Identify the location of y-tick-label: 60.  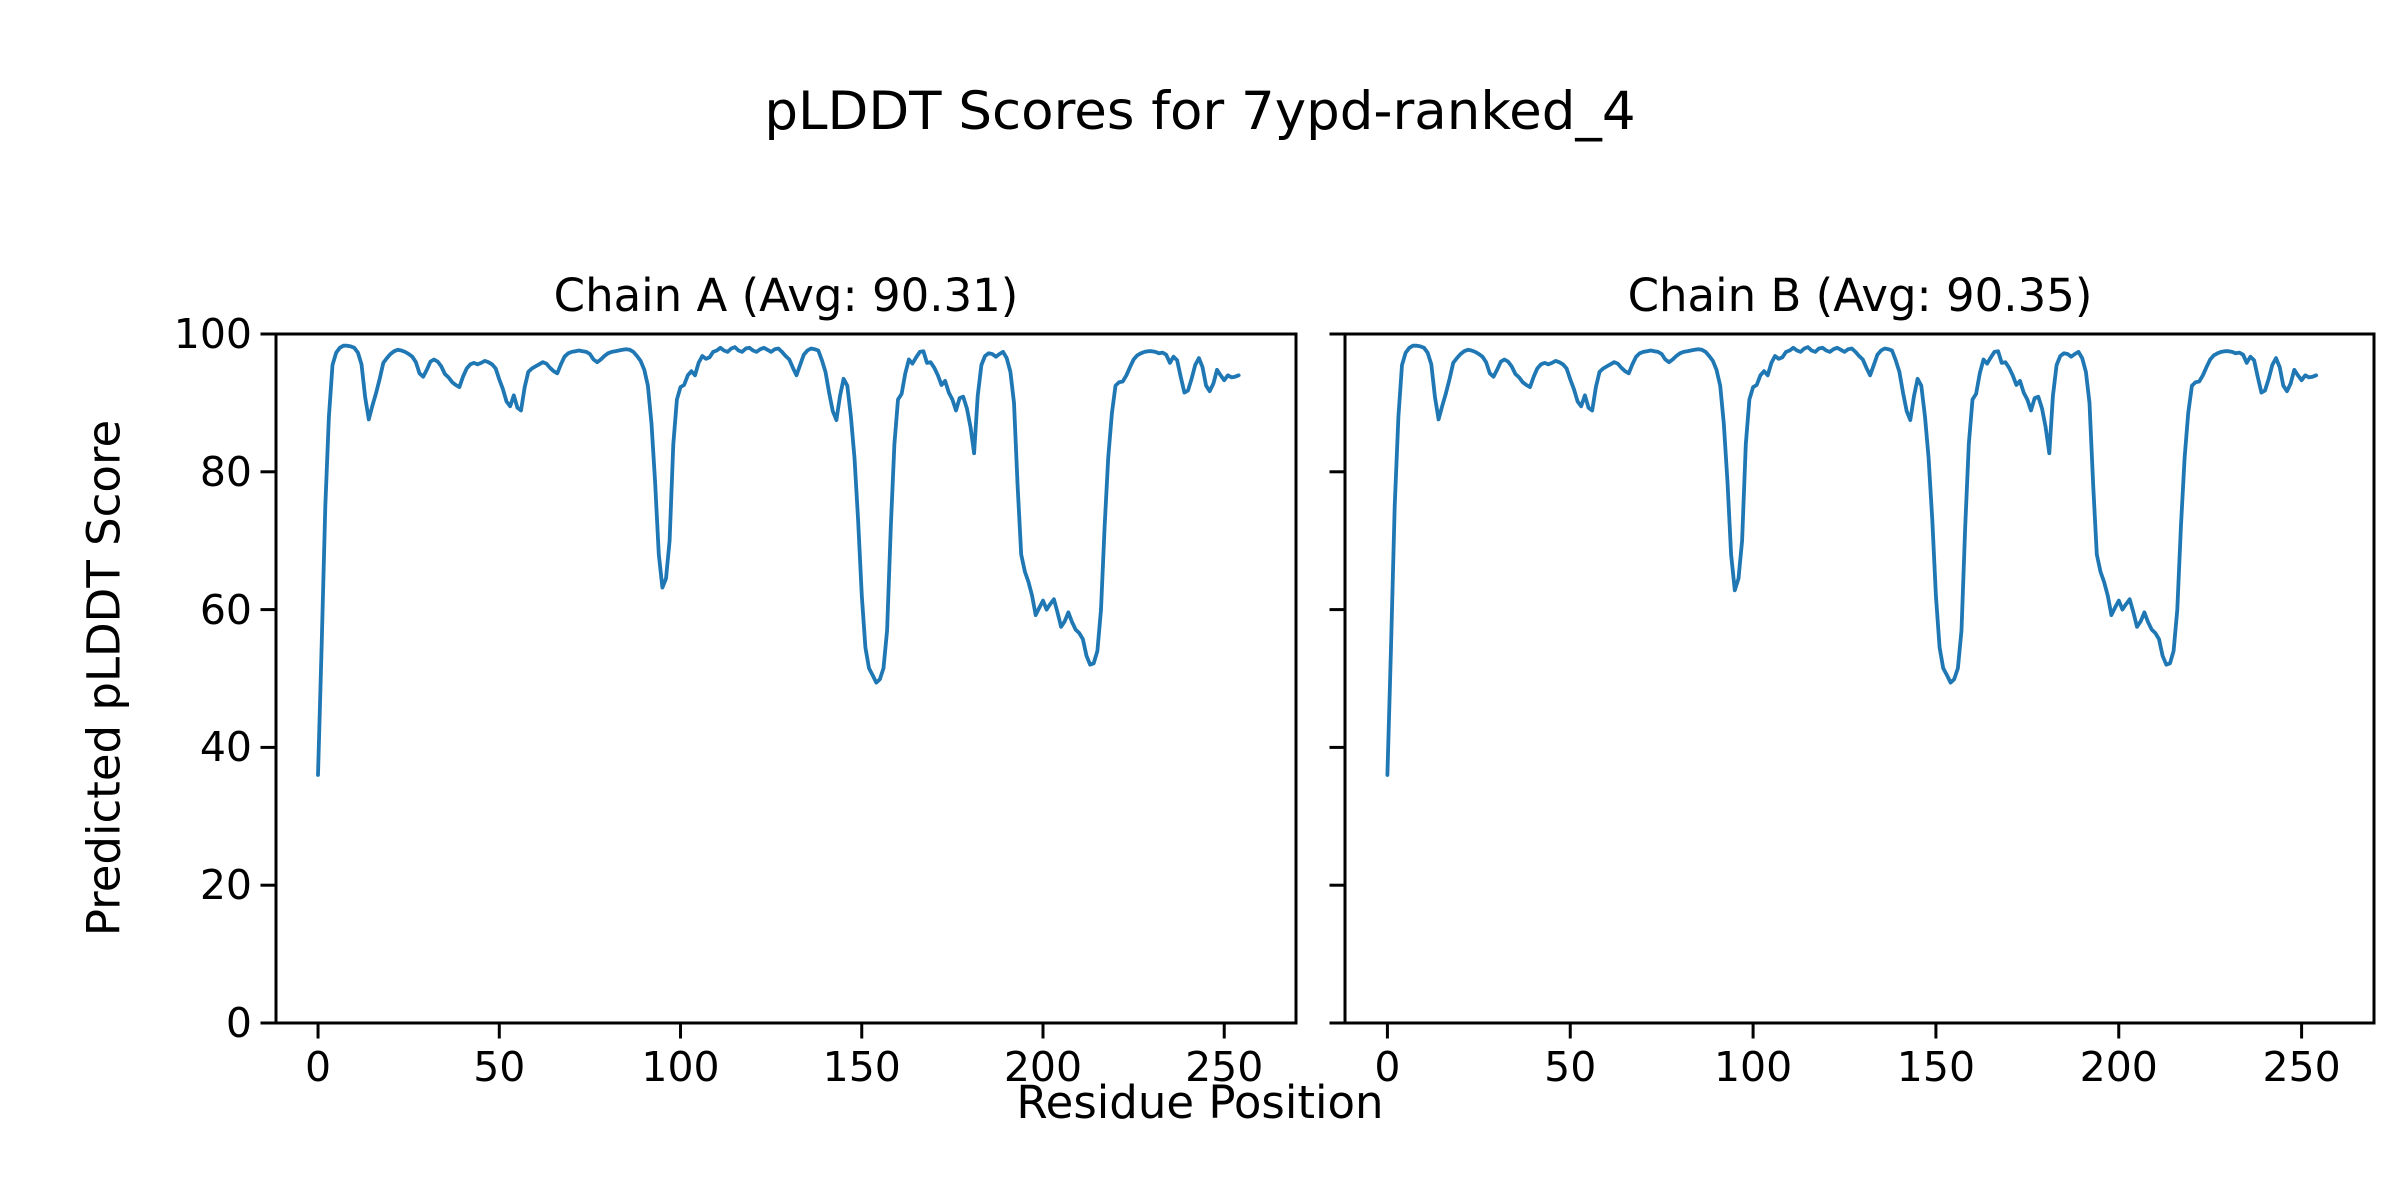
(225, 609).